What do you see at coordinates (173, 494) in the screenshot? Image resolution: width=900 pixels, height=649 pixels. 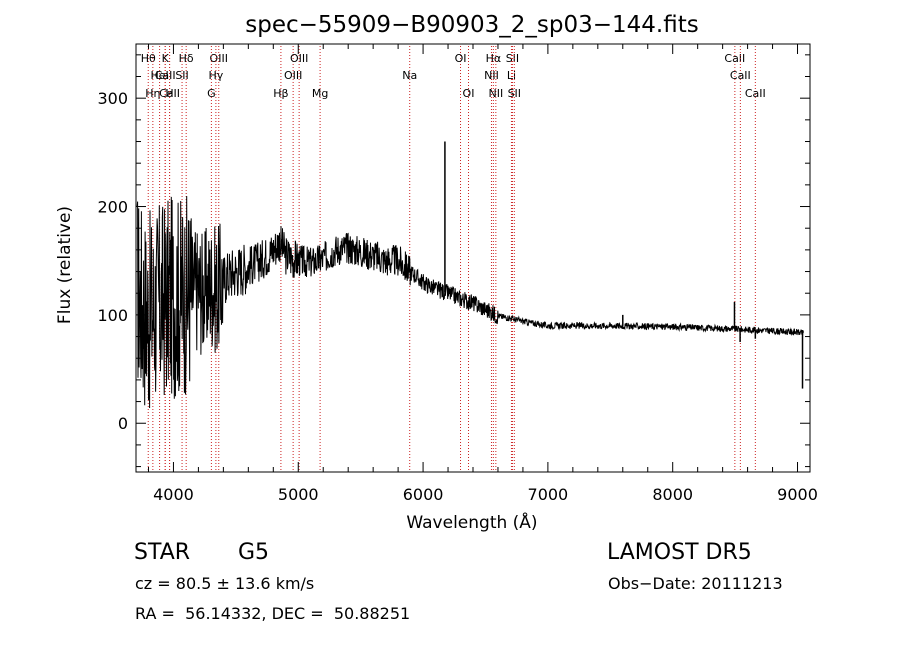 I see `x-tick-label: 4000` at bounding box center [173, 494].